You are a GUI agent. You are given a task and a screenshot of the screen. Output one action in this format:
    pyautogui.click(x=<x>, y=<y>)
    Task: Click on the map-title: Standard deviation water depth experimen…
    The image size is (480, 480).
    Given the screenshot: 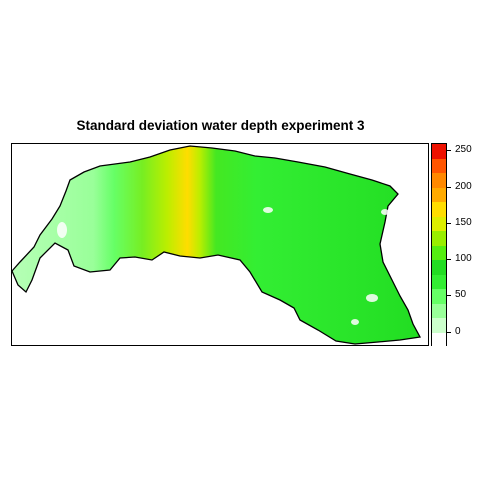 What is the action you would take?
    pyautogui.click(x=220, y=125)
    